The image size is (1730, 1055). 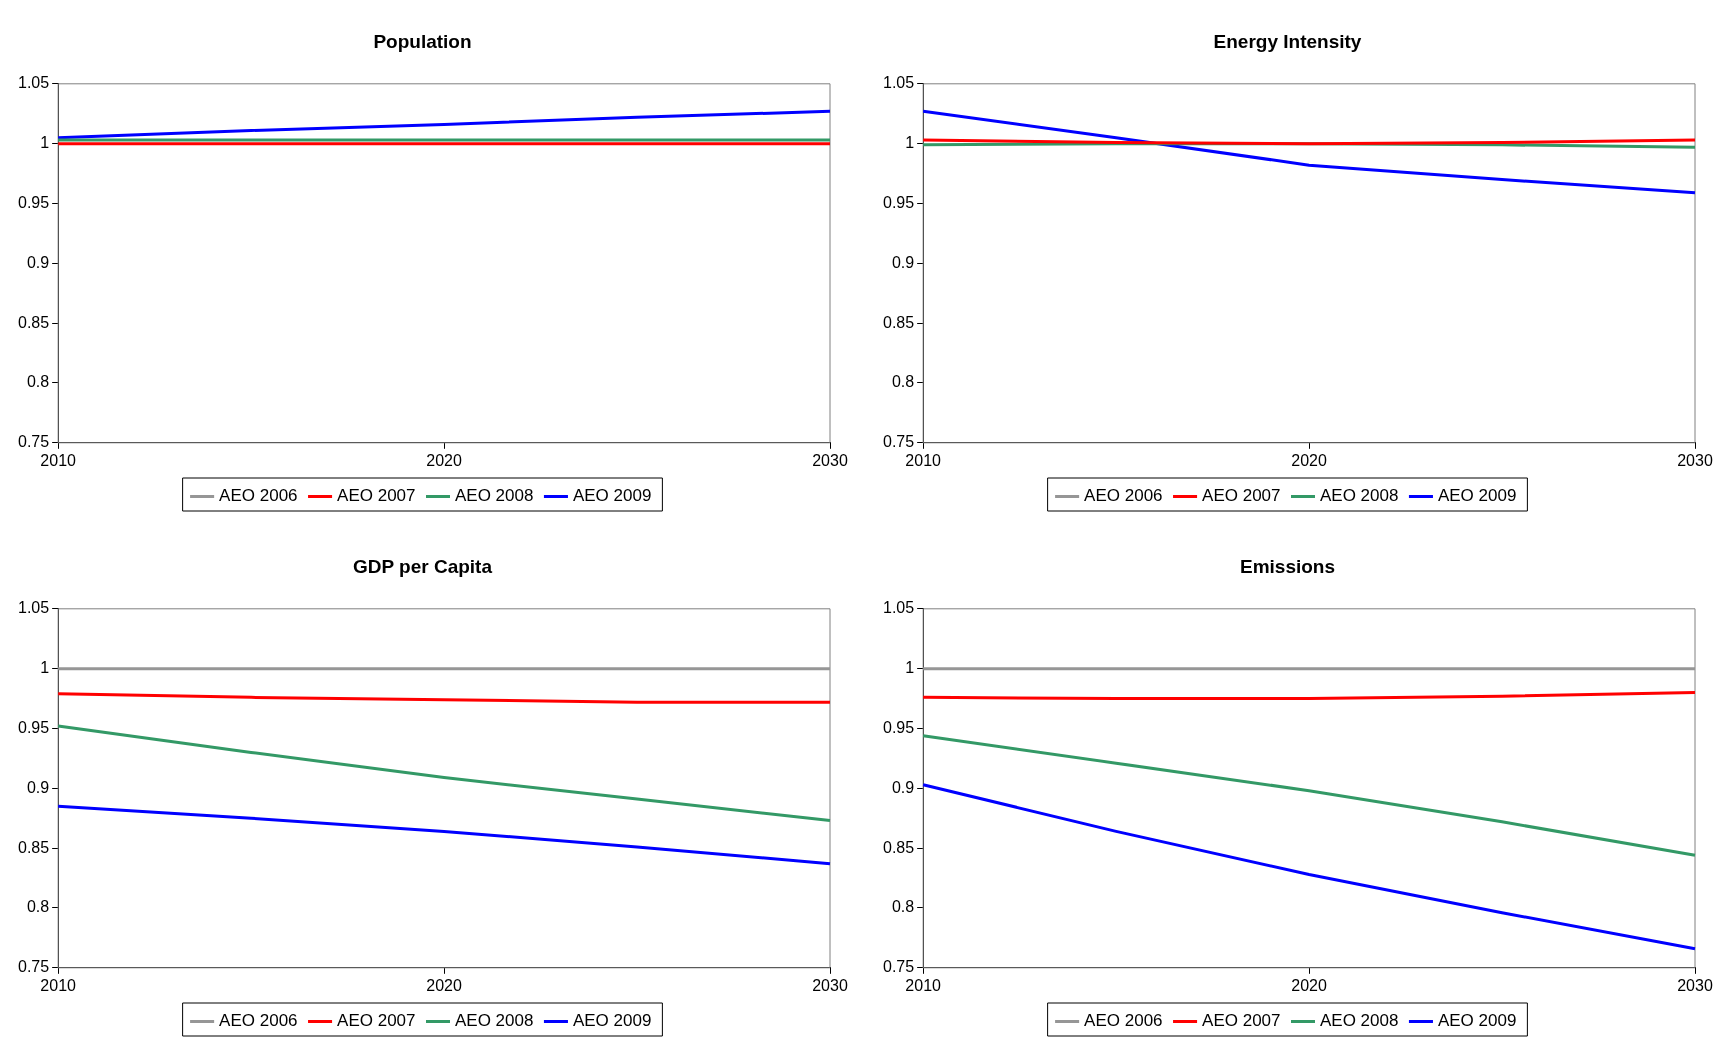 What do you see at coordinates (422, 41) in the screenshot?
I see `chart-title: Population` at bounding box center [422, 41].